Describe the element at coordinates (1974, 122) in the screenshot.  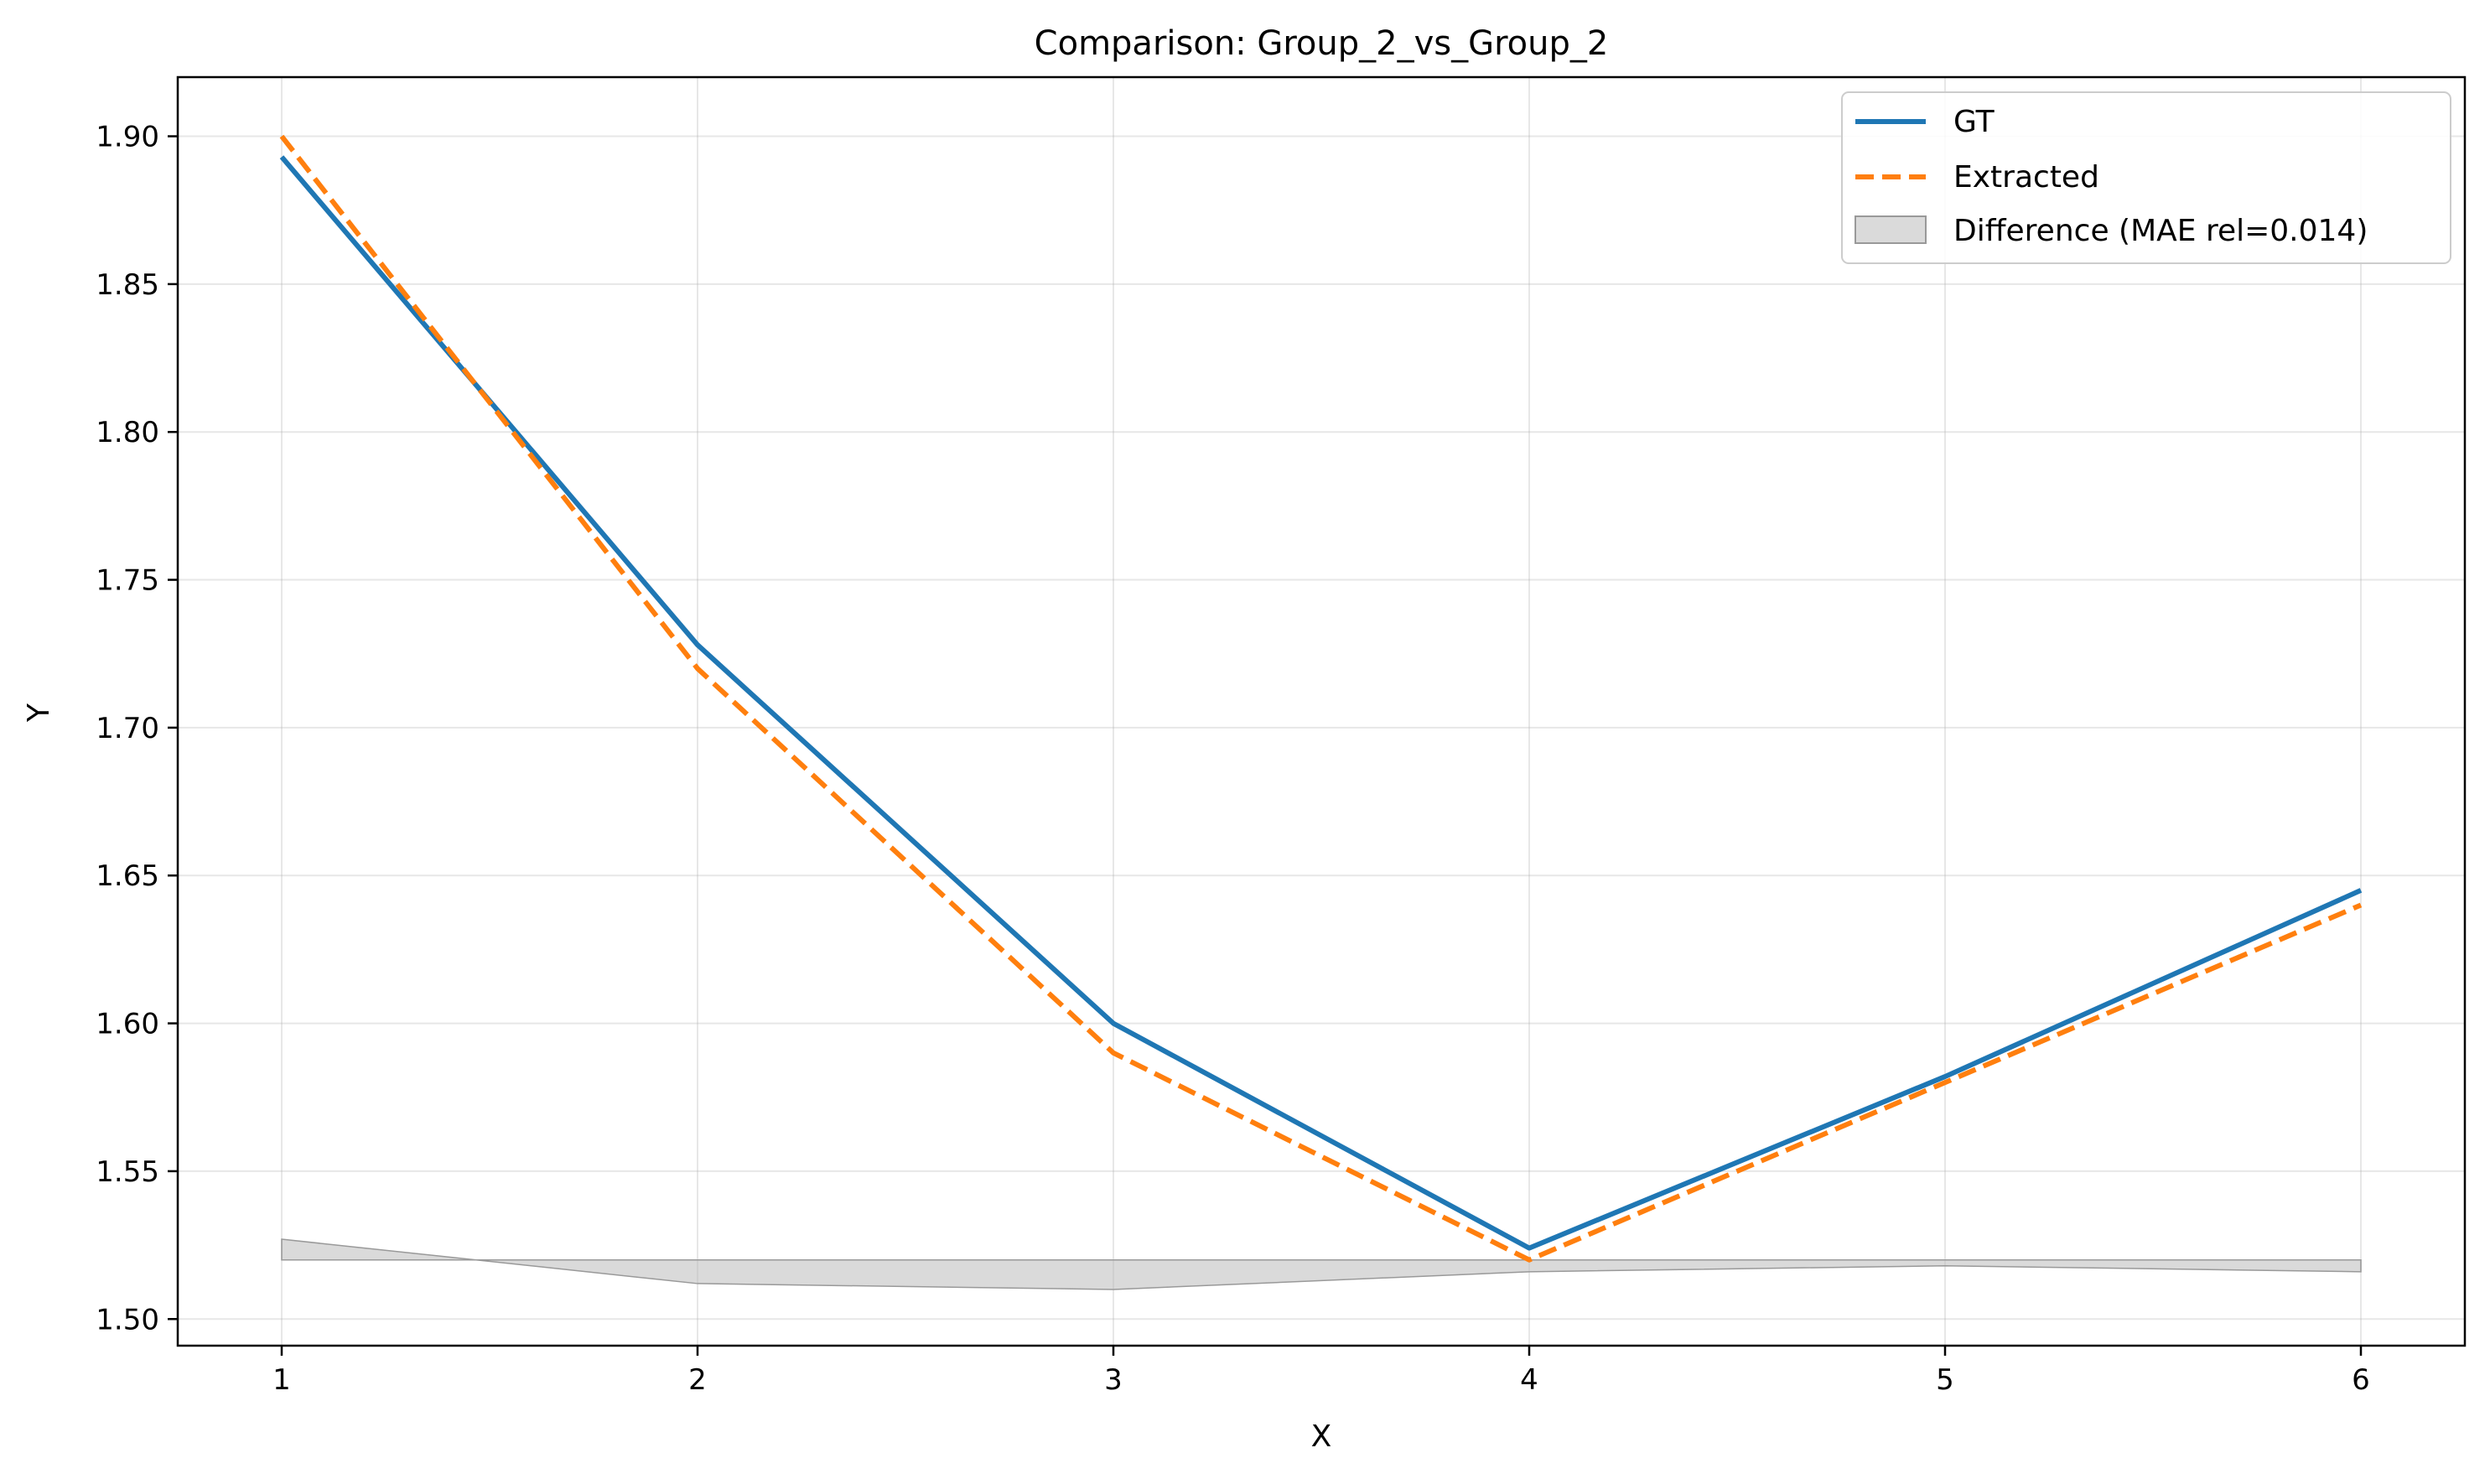
I see `legend-label-gt: GT` at that location.